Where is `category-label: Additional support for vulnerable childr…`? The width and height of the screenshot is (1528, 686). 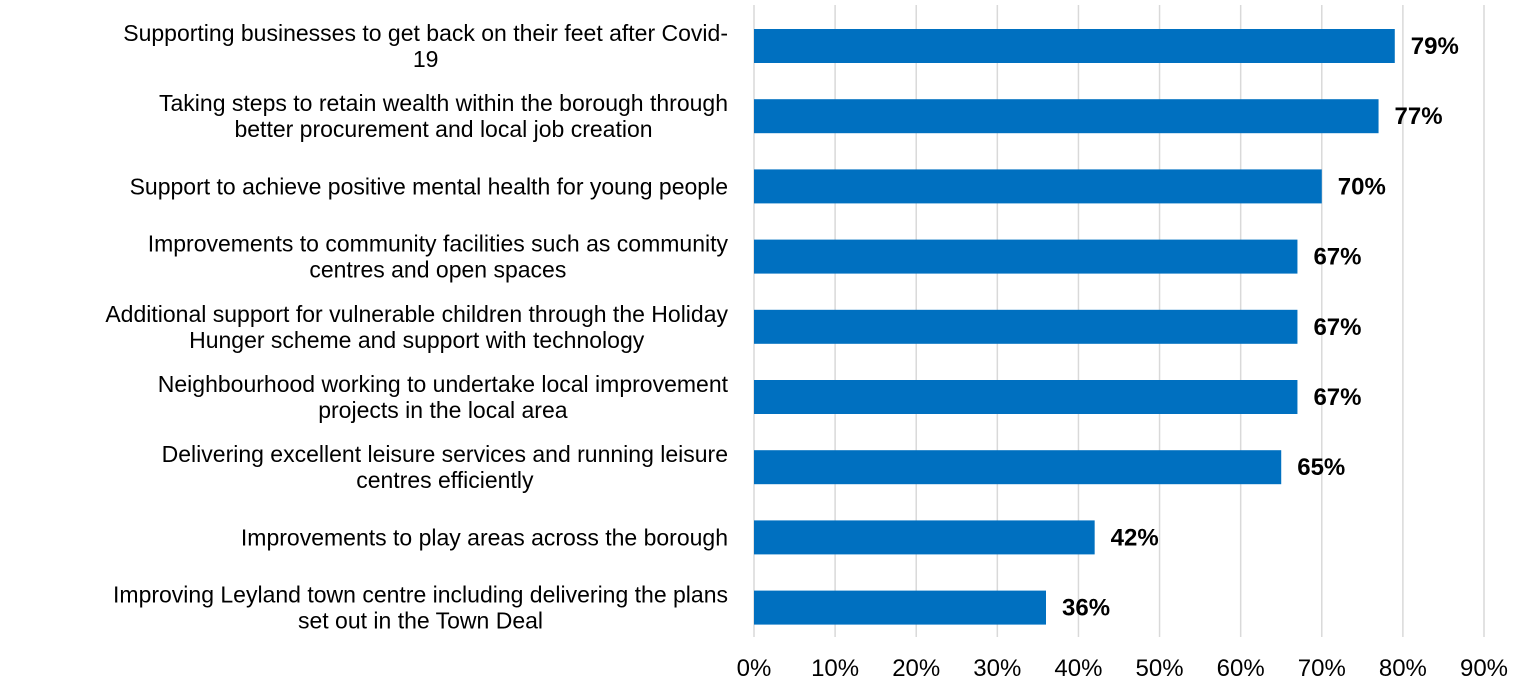
category-label: Additional support for vulnerable childr… is located at coordinates (416, 327).